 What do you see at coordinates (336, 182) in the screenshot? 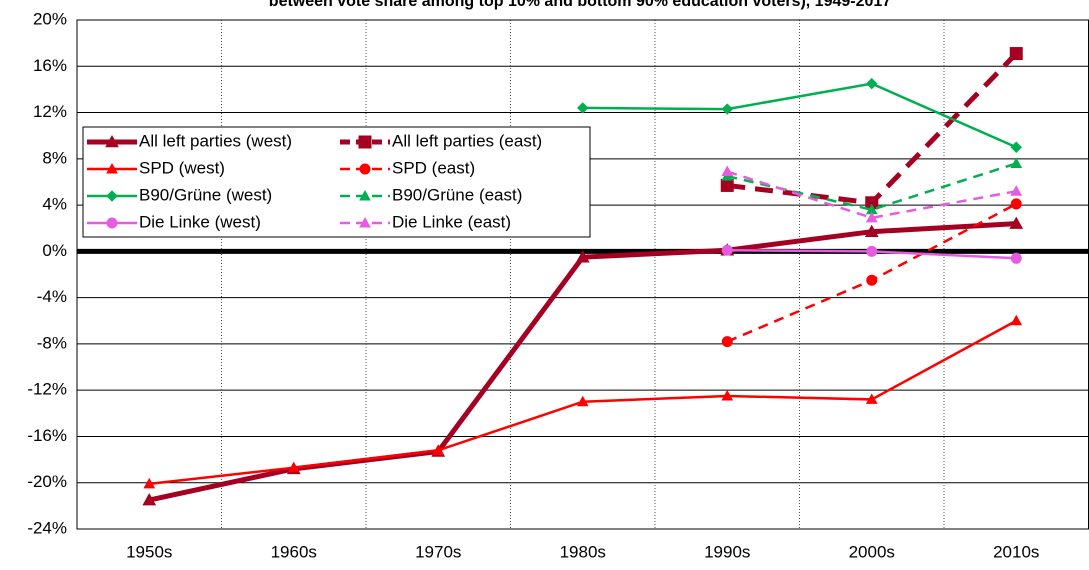
I see `legend-box` at bounding box center [336, 182].